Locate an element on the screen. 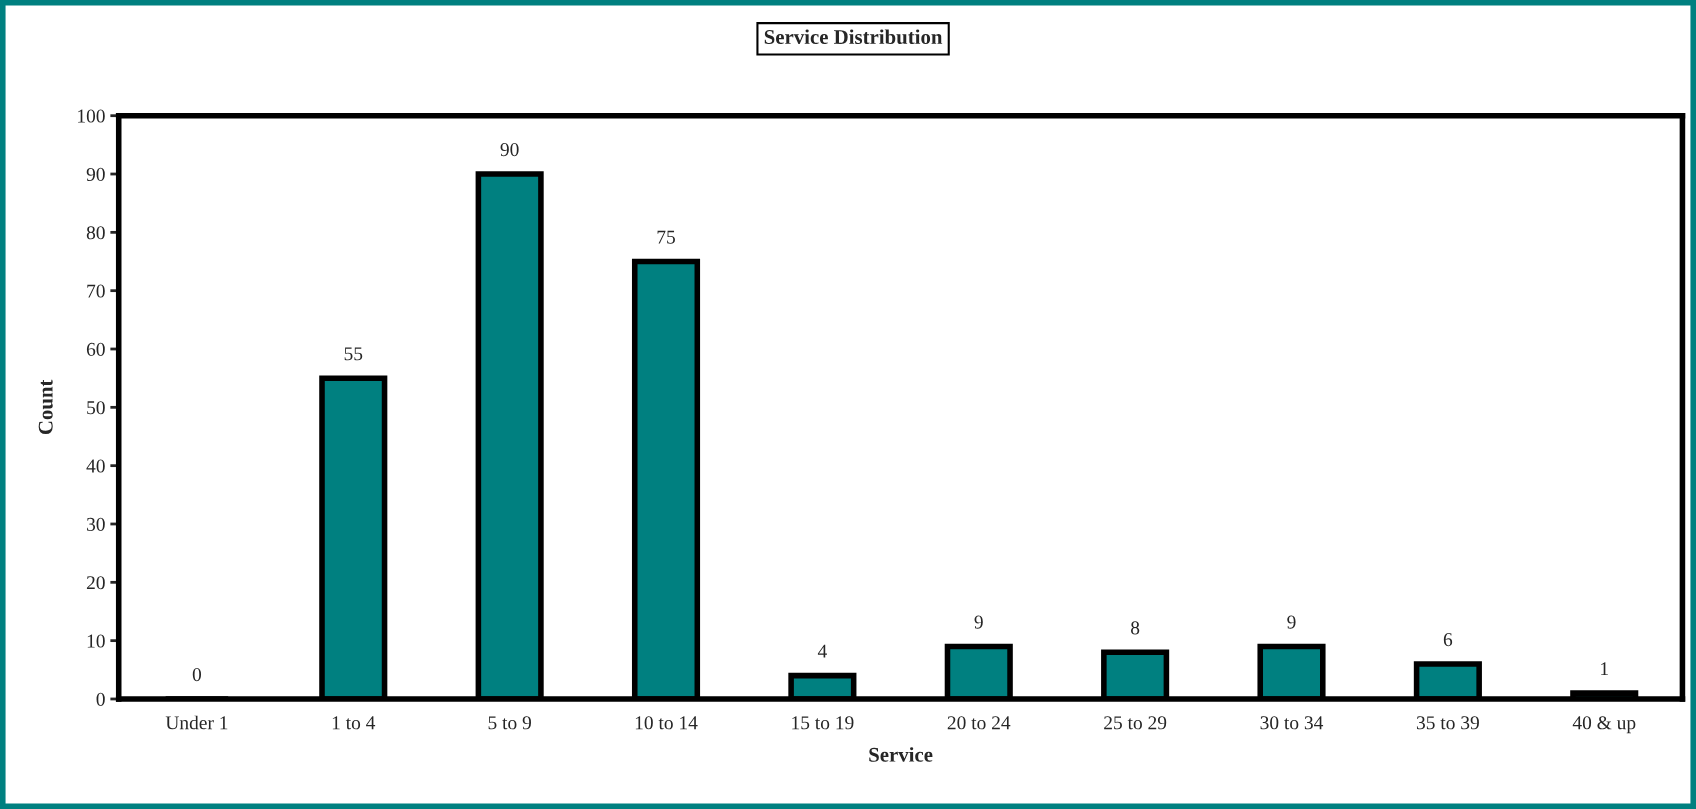  y-tick-label: 70 is located at coordinates (96, 291).